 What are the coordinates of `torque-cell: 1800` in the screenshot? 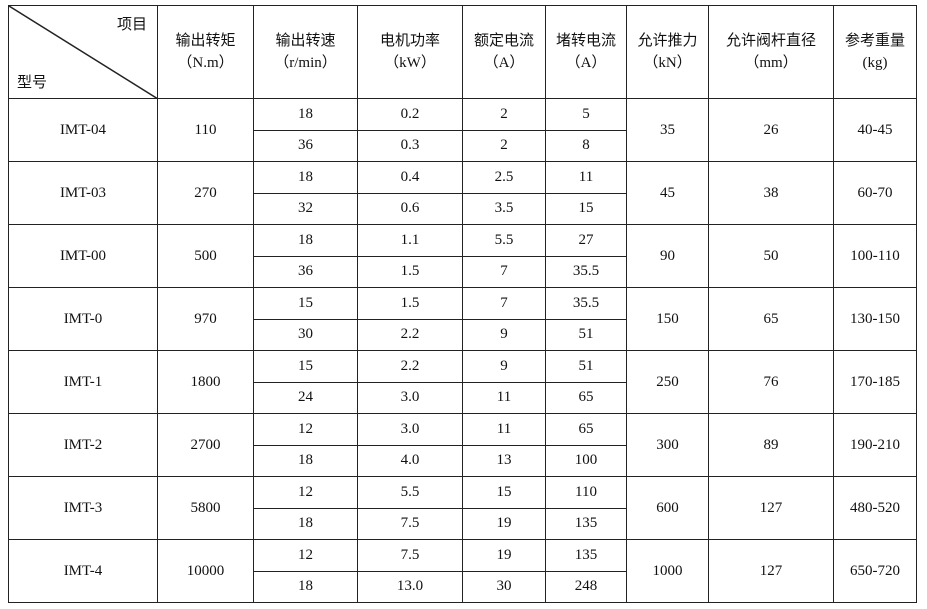 It's located at (205, 382).